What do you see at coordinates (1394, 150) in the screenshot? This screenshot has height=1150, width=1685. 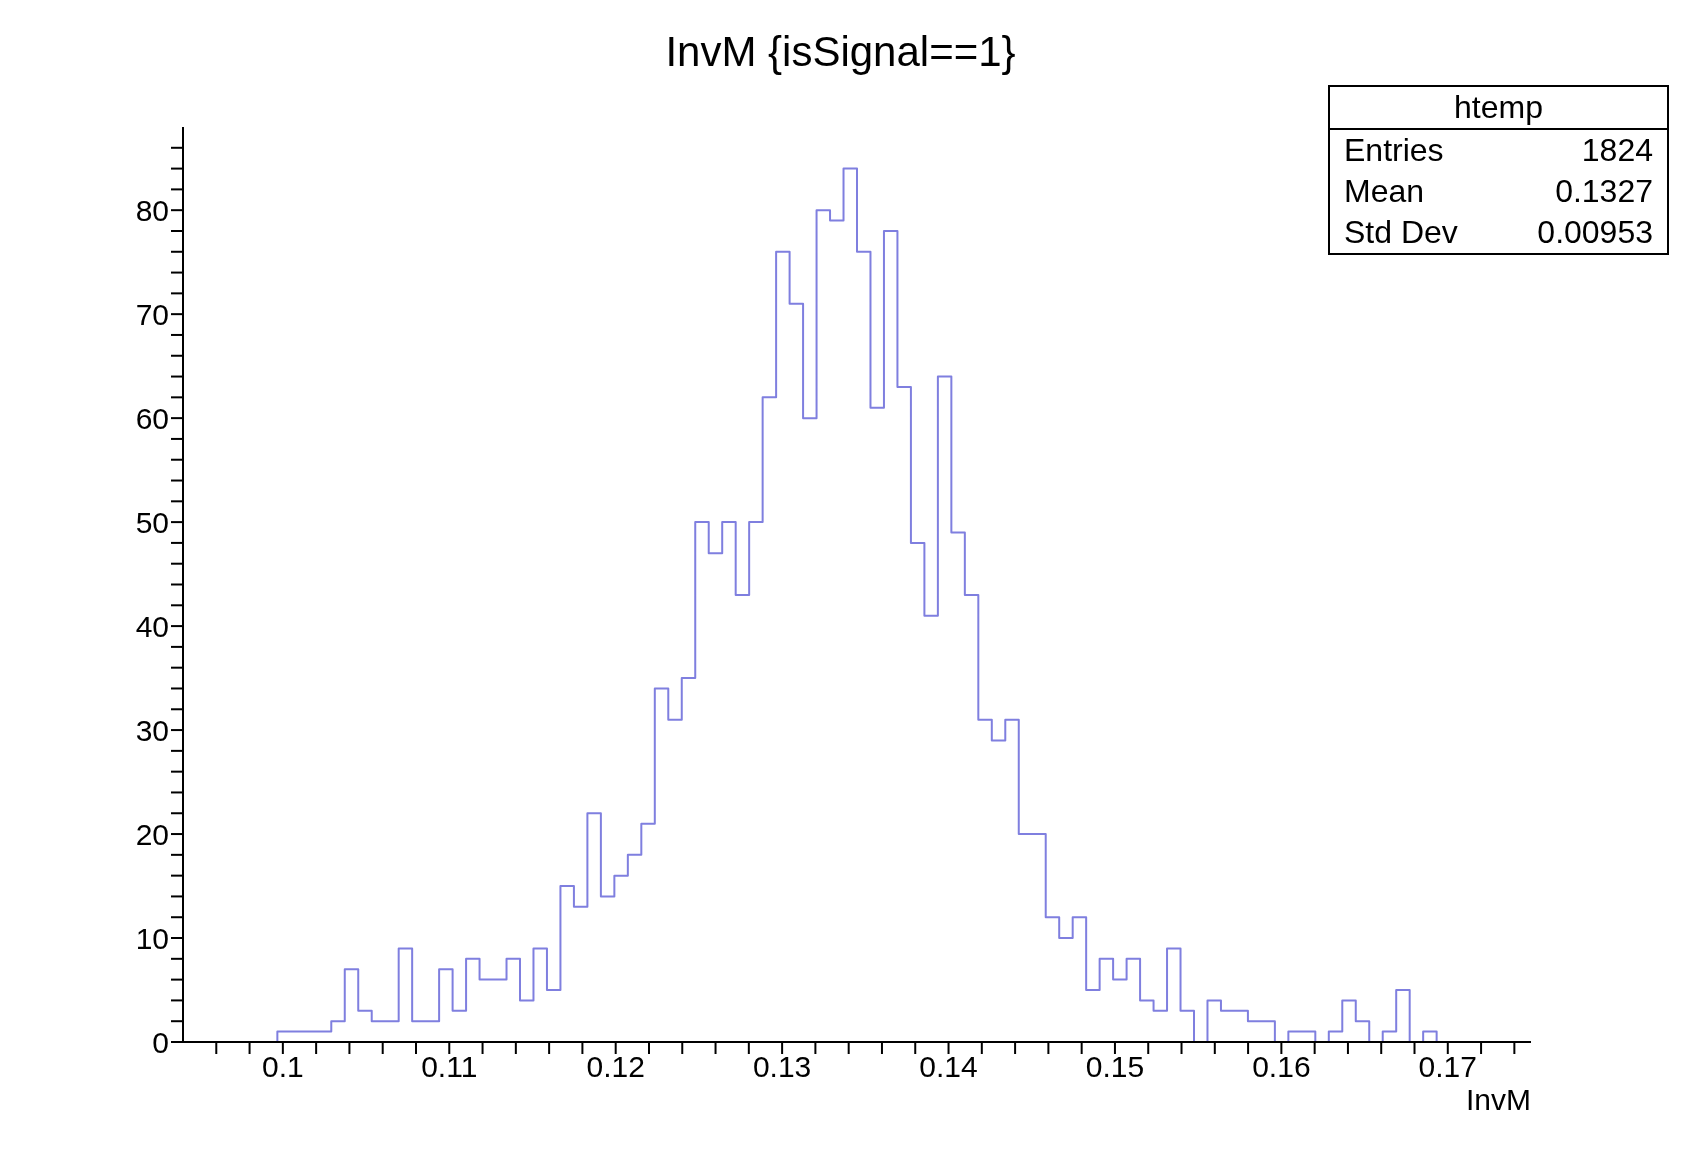 I see `annotation: Entries` at bounding box center [1394, 150].